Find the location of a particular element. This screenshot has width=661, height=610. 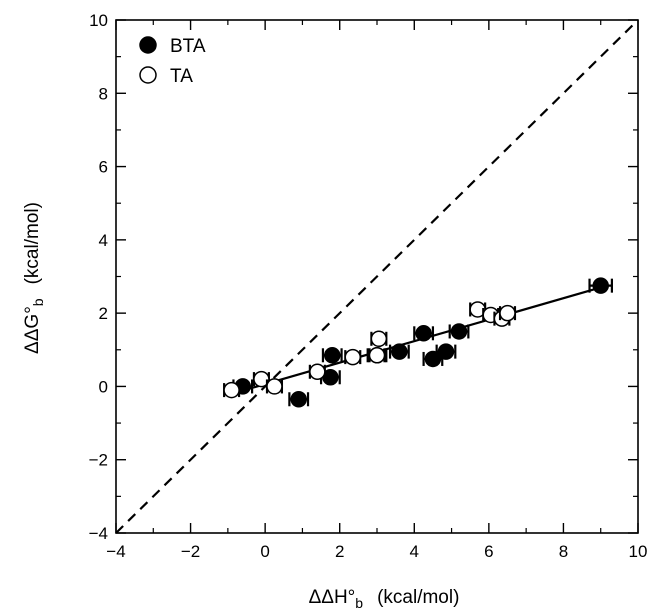

x-tick-label: 6 is located at coordinates (488, 551).